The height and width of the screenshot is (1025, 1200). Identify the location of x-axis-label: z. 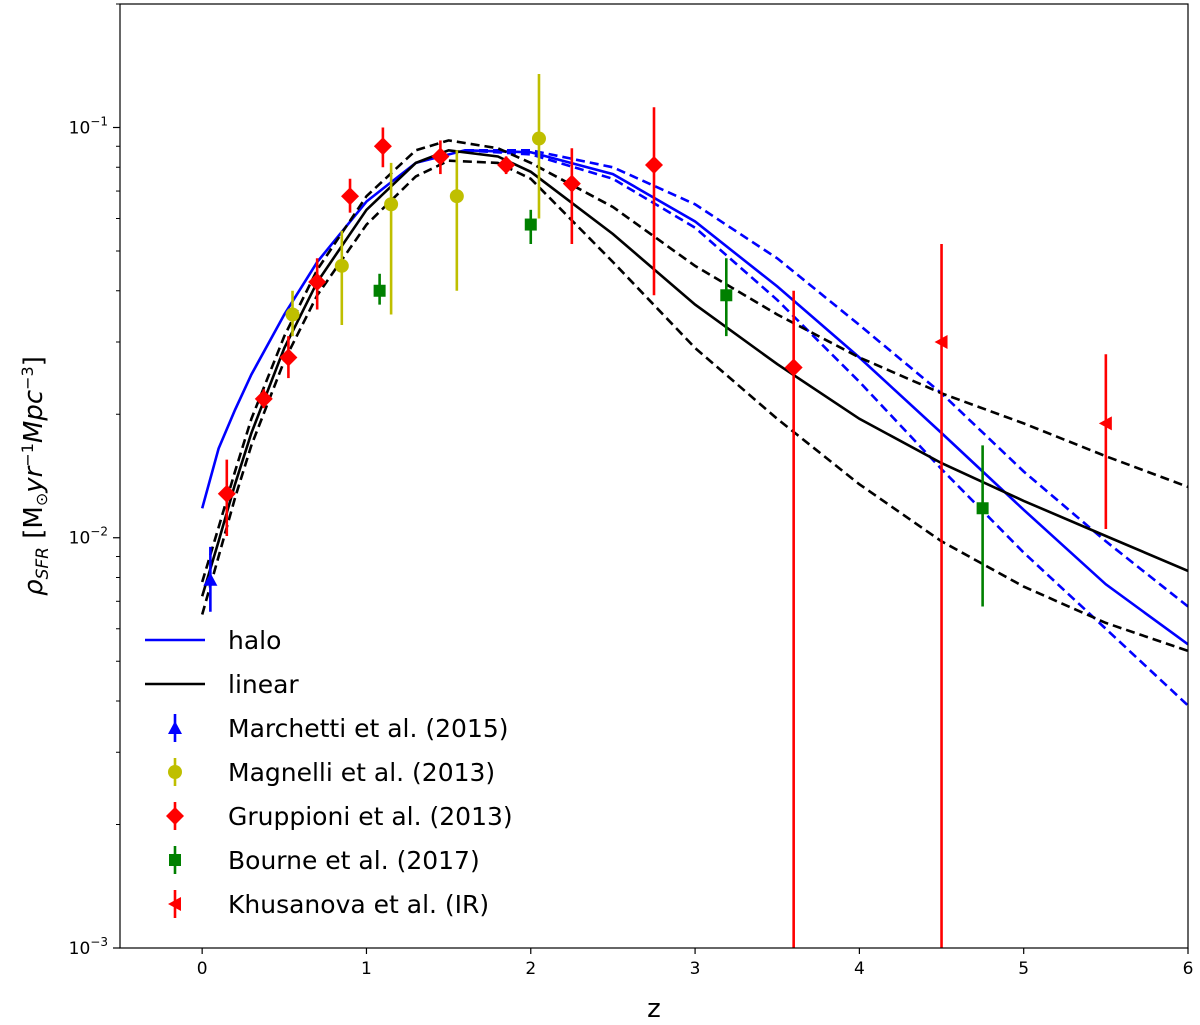
(654, 1009).